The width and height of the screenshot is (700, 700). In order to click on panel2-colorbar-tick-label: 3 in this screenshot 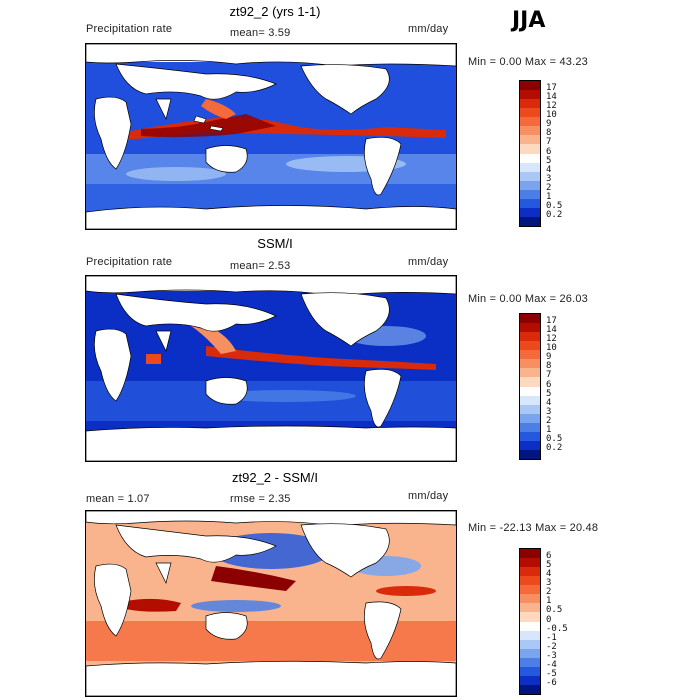, I will do `click(549, 411)`.